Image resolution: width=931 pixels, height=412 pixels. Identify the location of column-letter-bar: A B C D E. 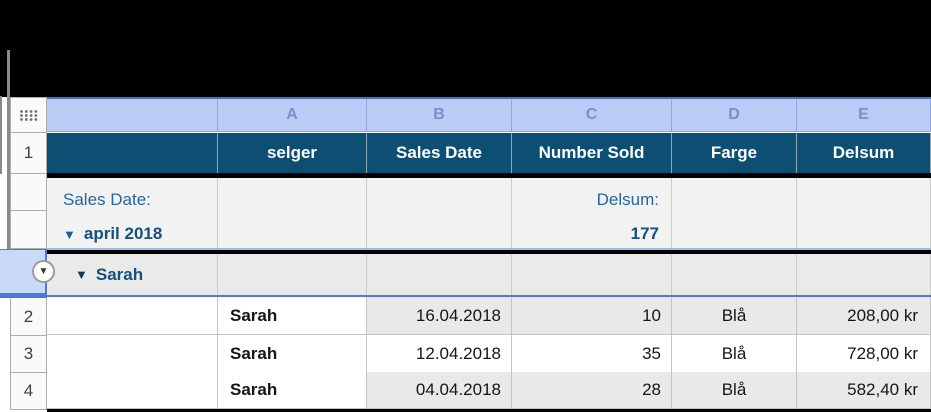
(489, 114).